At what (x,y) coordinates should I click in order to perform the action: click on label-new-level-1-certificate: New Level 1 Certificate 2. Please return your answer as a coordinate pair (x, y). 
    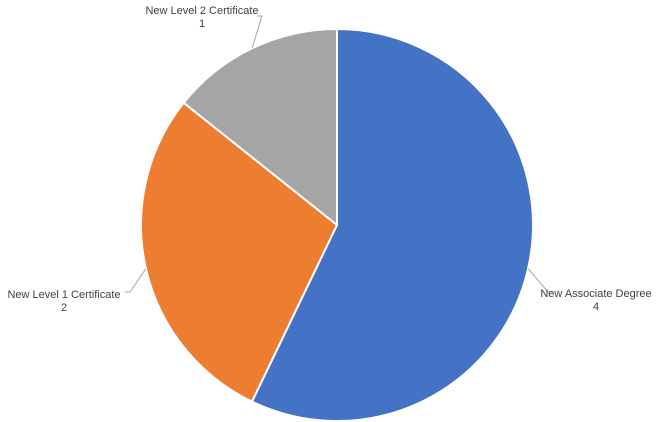
    Looking at the image, I should click on (63, 301).